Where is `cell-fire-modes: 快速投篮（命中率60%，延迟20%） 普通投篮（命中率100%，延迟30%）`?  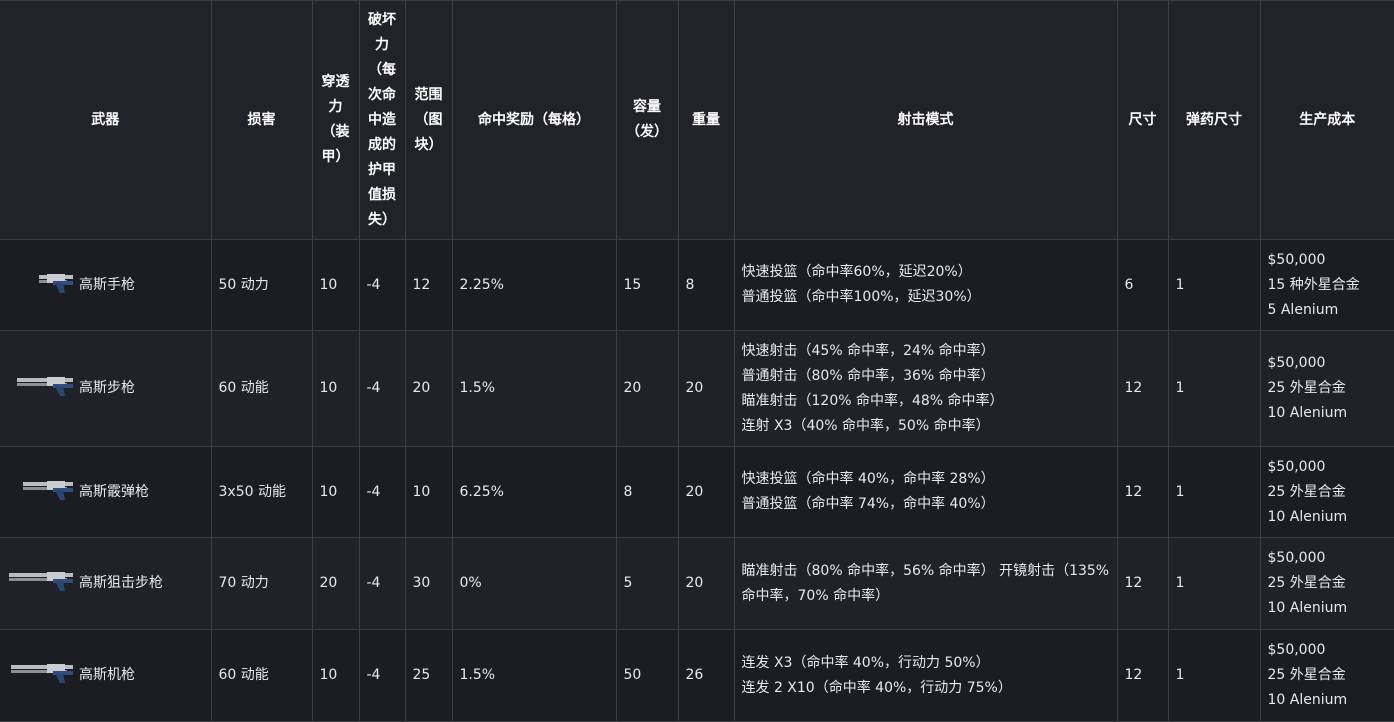
cell-fire-modes: 快速投篮（命中率60%，延迟20%） 普通投篮（命中率100%，延迟30%） is located at coordinates (925, 285).